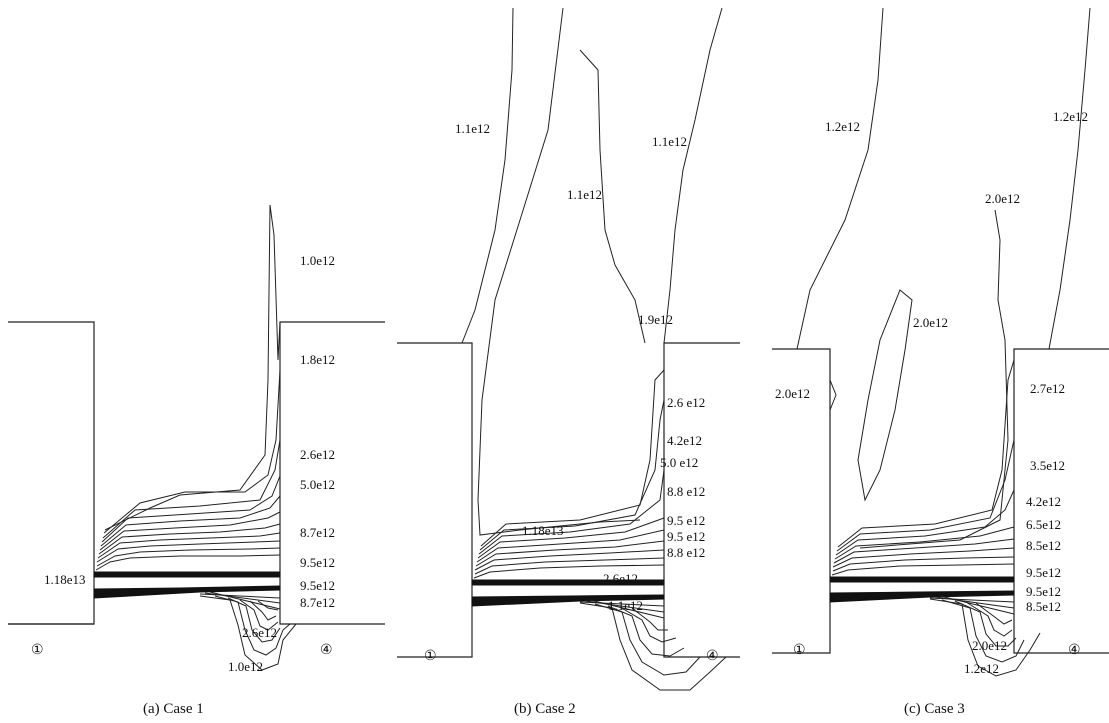 This screenshot has height=723, width=1109. Describe the element at coordinates (173, 709) in the screenshot. I see `caption-a: (a) Case 1` at that location.